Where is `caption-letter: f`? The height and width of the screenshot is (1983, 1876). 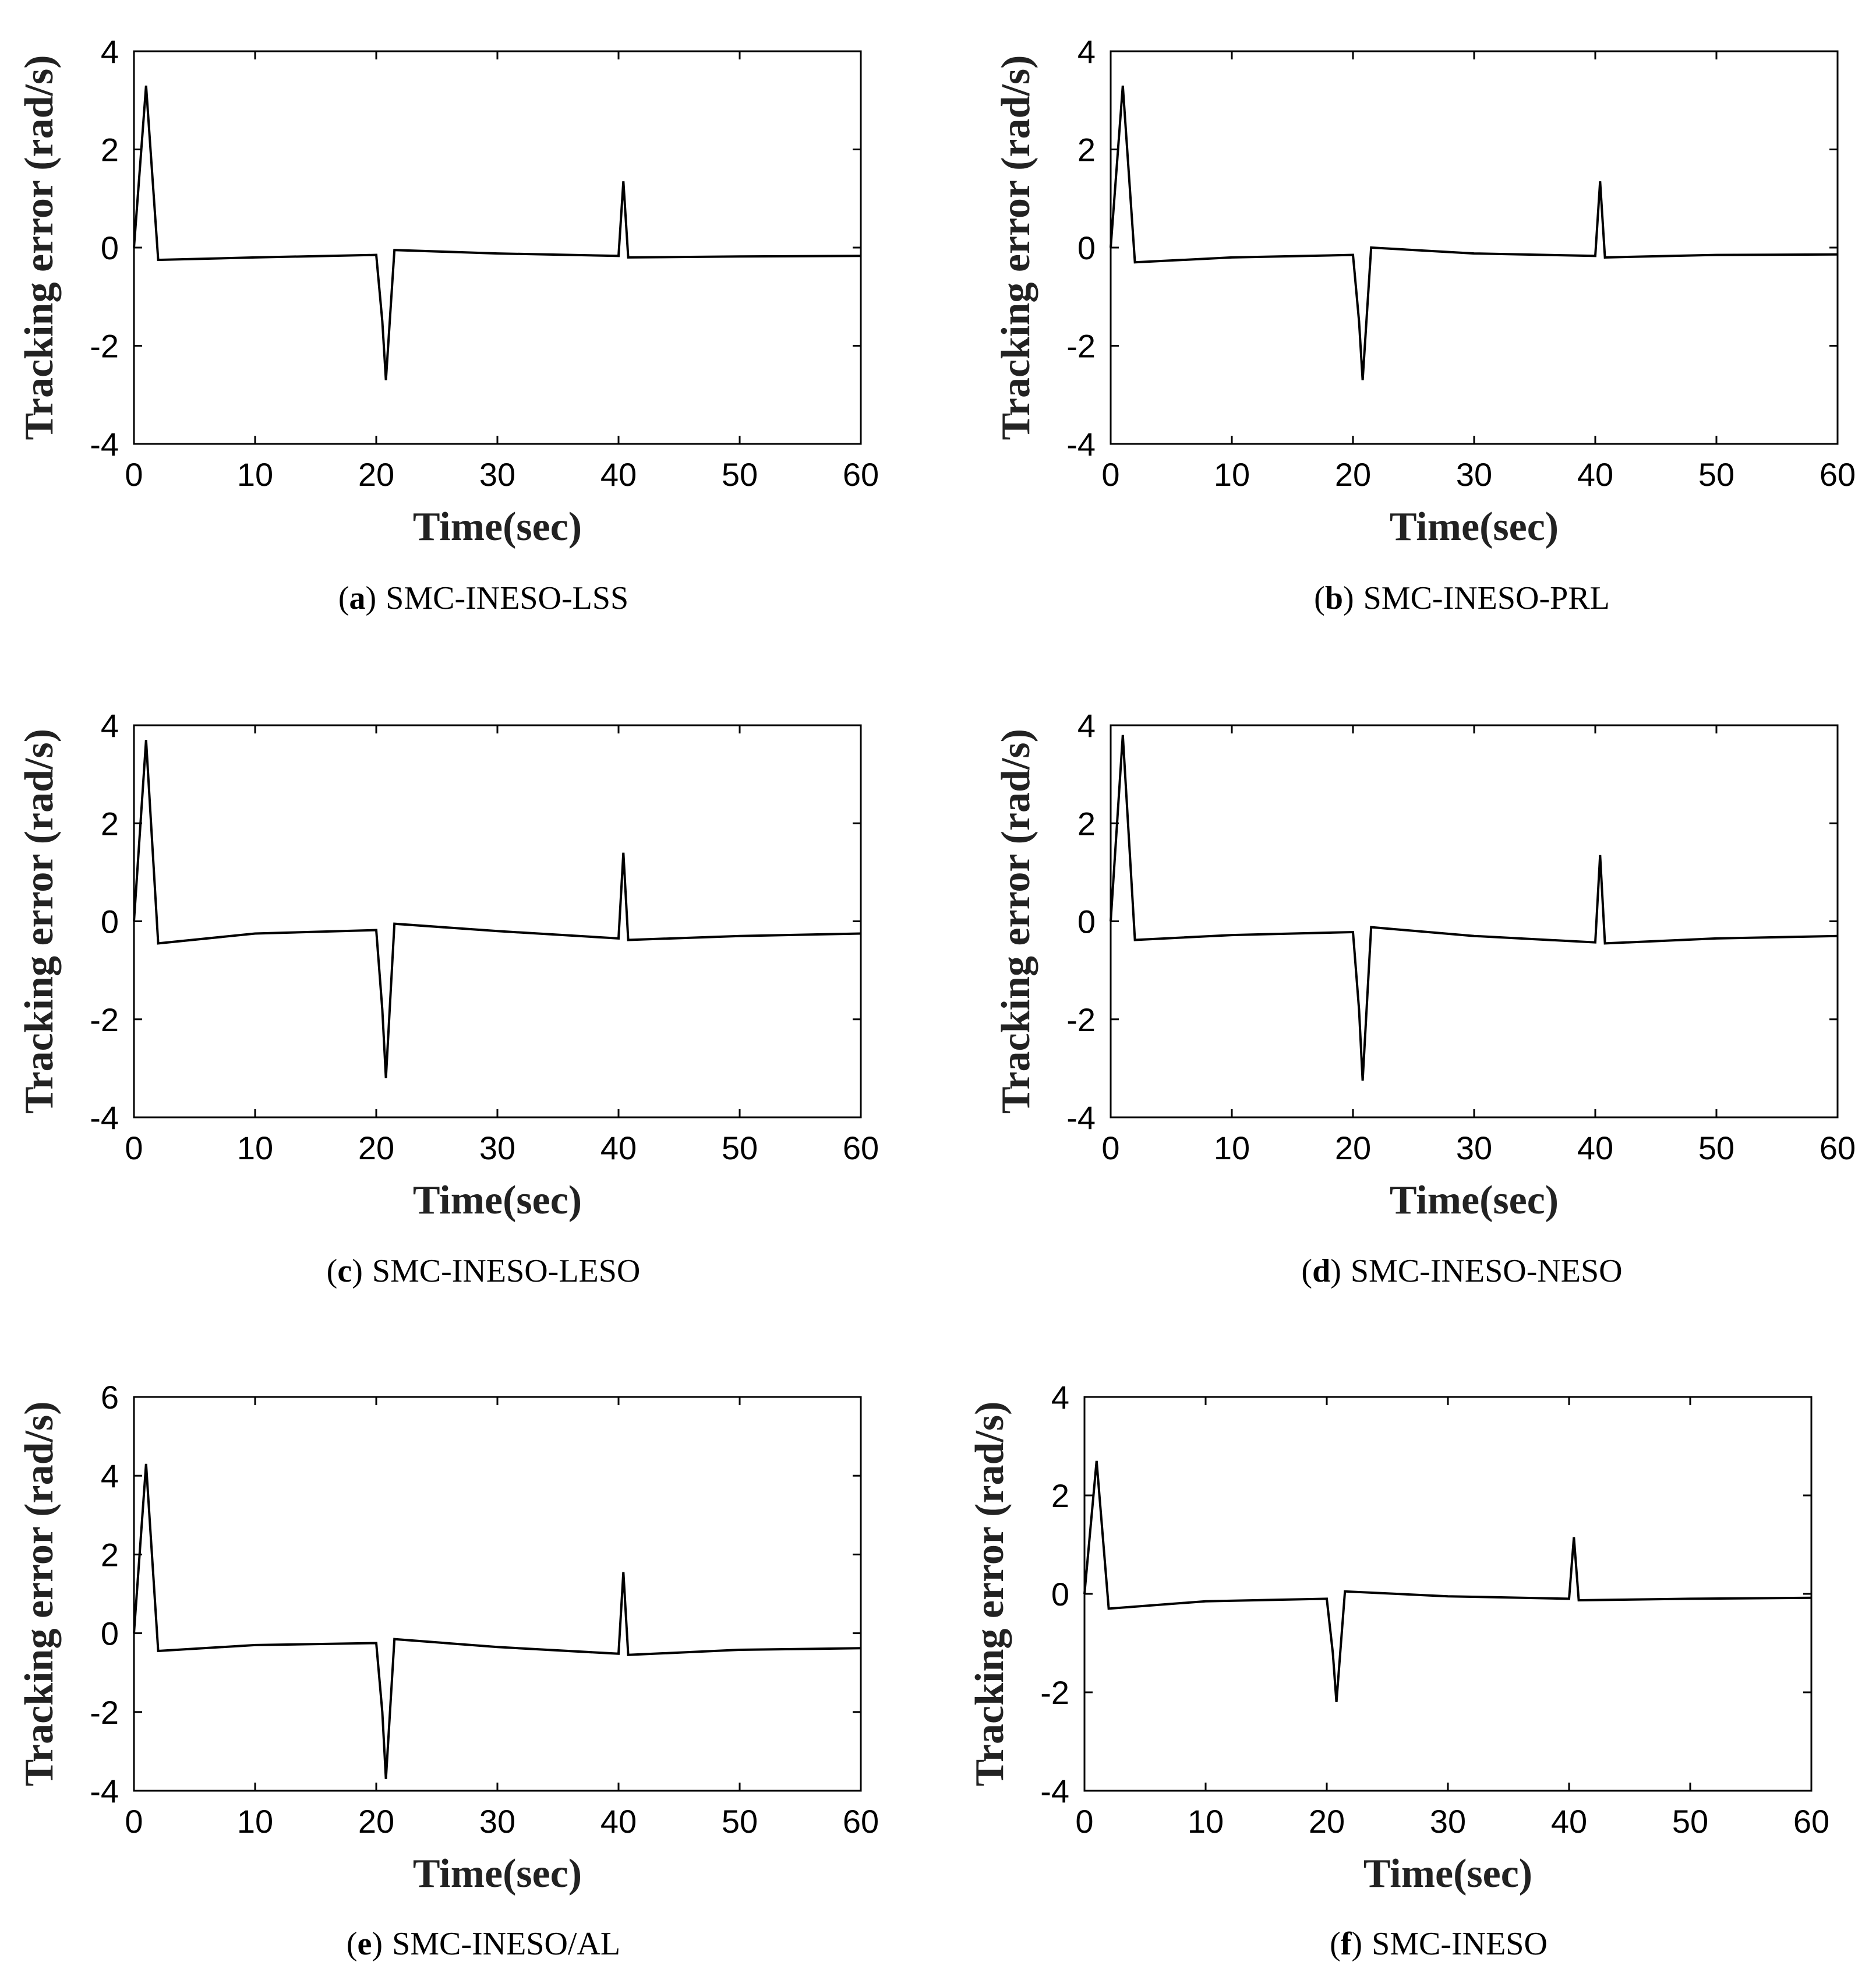
caption-letter: f is located at coordinates (1347, 1944).